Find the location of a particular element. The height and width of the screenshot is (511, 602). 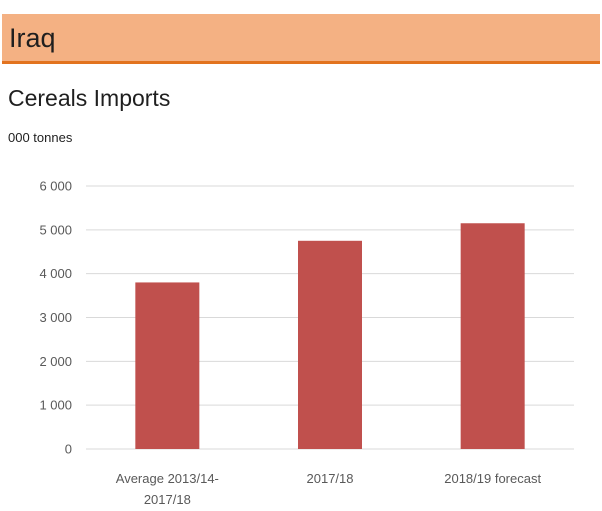

x-category-label: 2018/19 forecast is located at coordinates (492, 478).